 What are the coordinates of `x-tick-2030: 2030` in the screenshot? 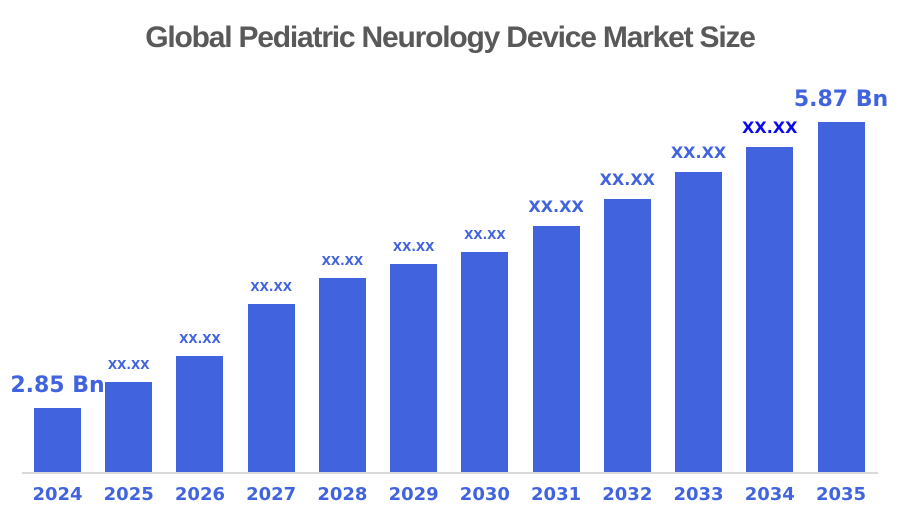 It's located at (484, 494).